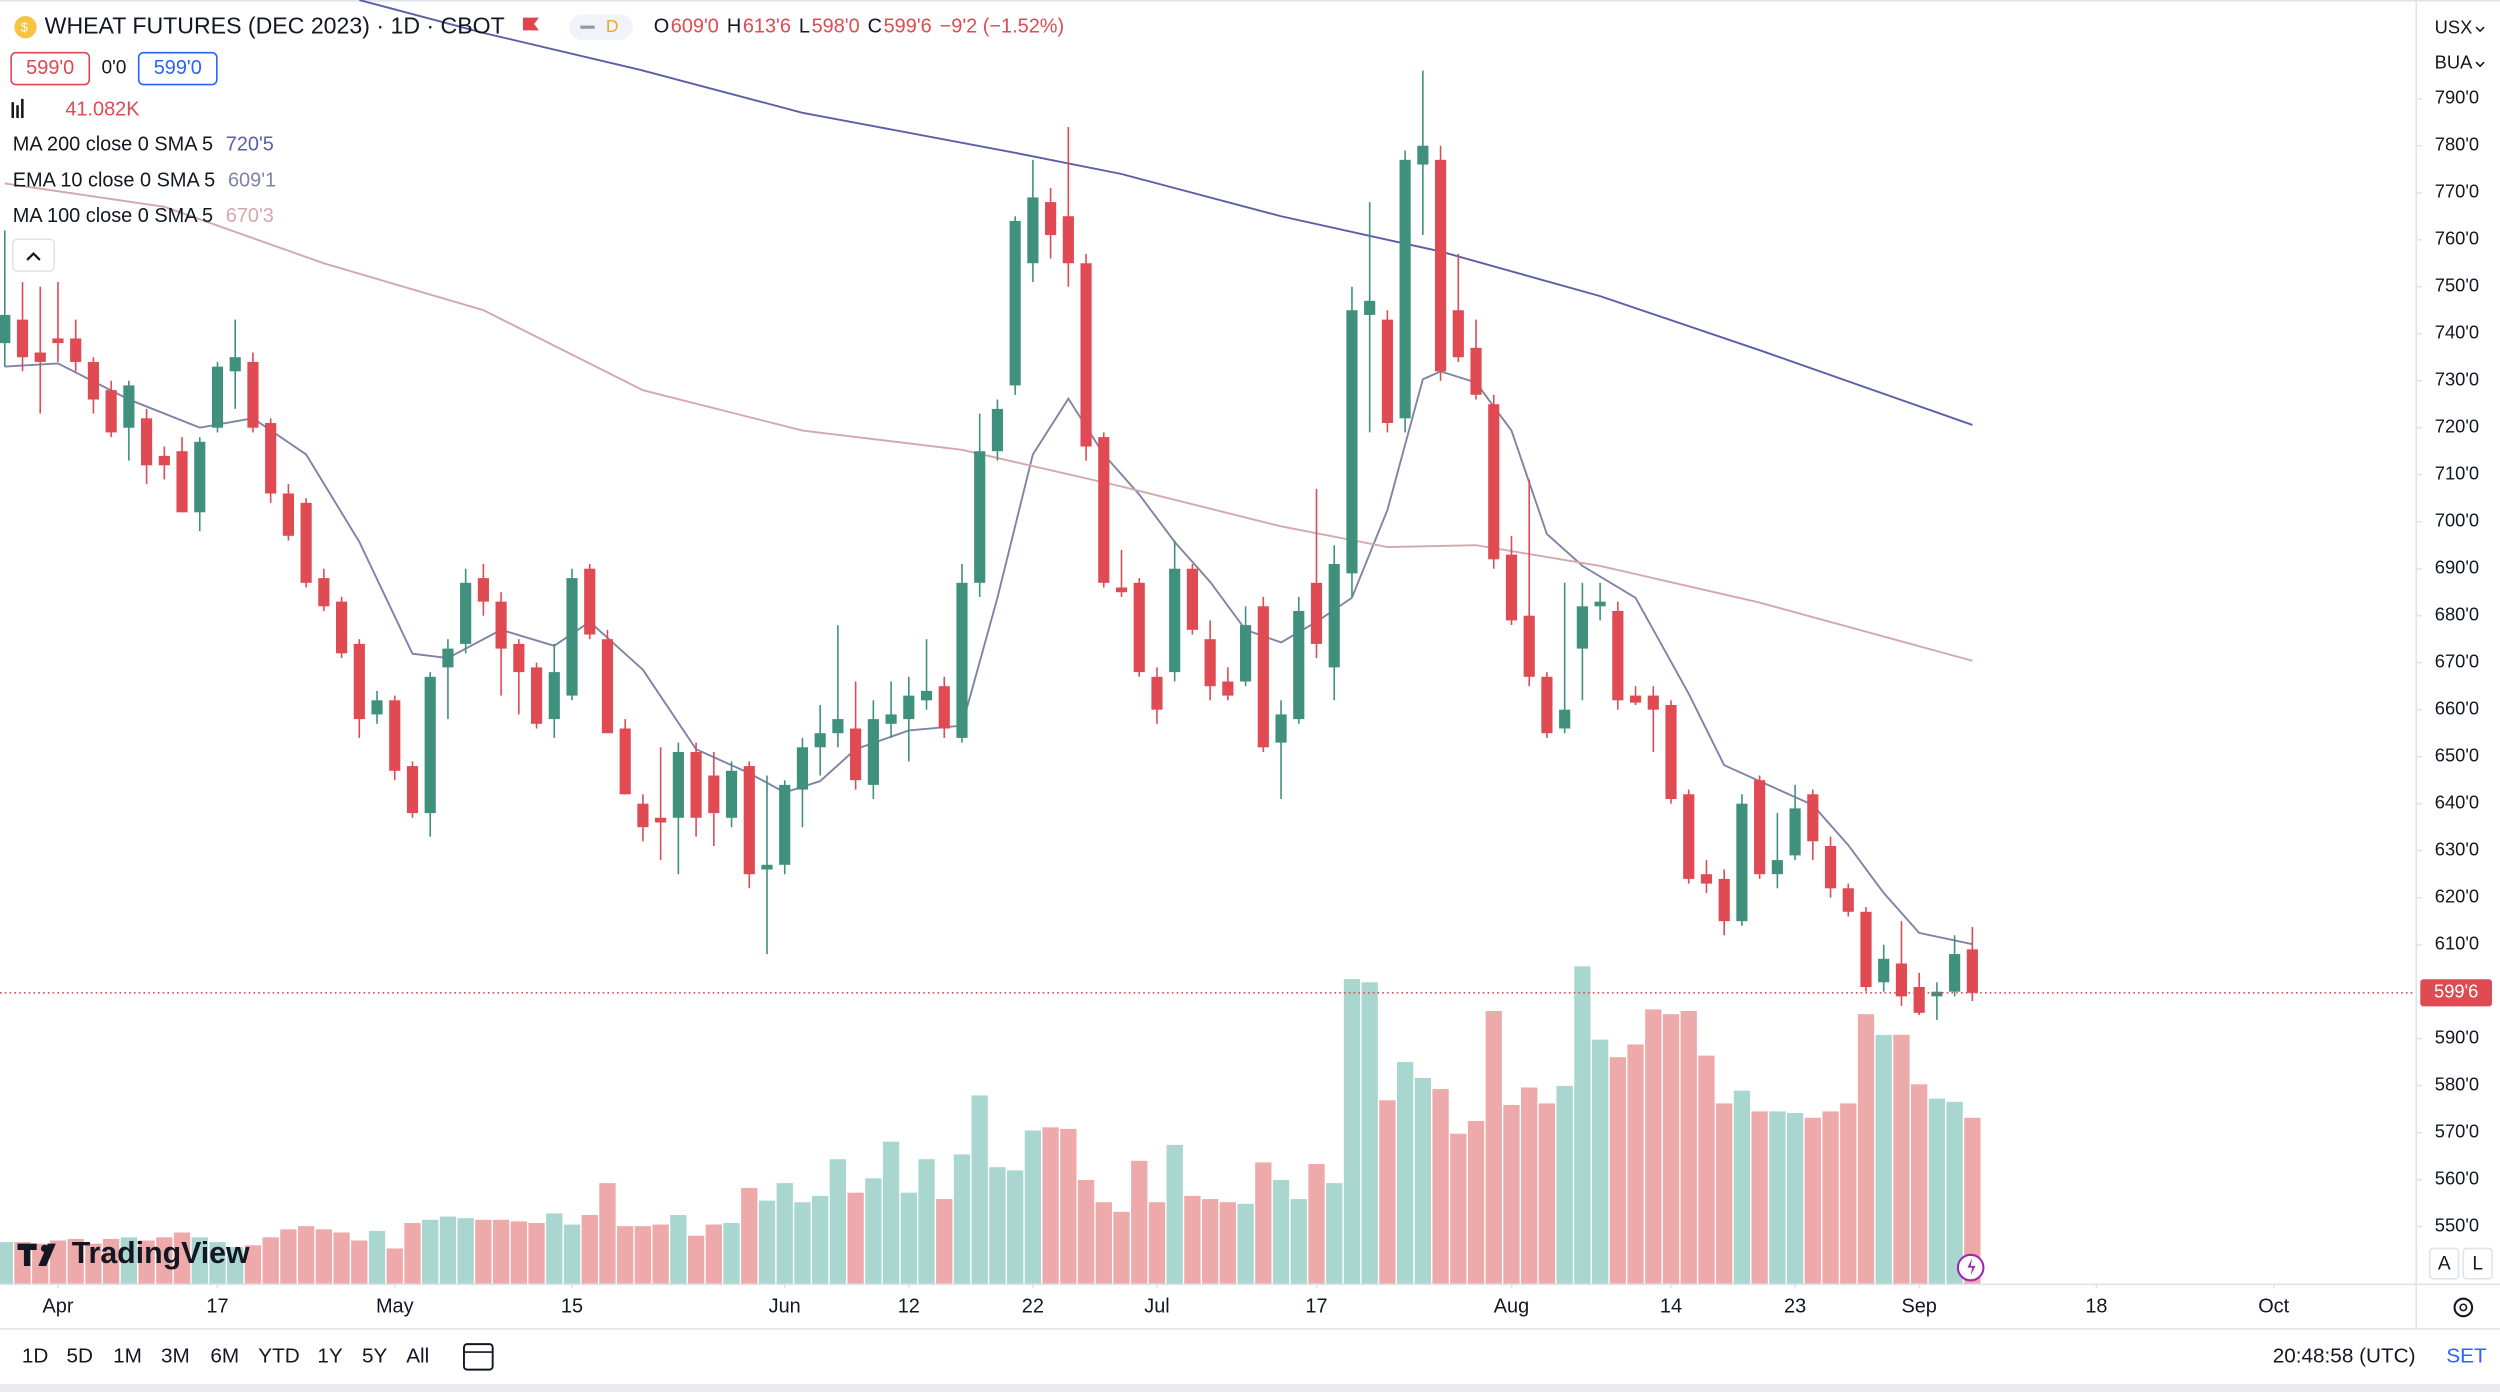 This screenshot has height=1392, width=2500. What do you see at coordinates (161, 1253) in the screenshot?
I see `brand-name: TradingView` at bounding box center [161, 1253].